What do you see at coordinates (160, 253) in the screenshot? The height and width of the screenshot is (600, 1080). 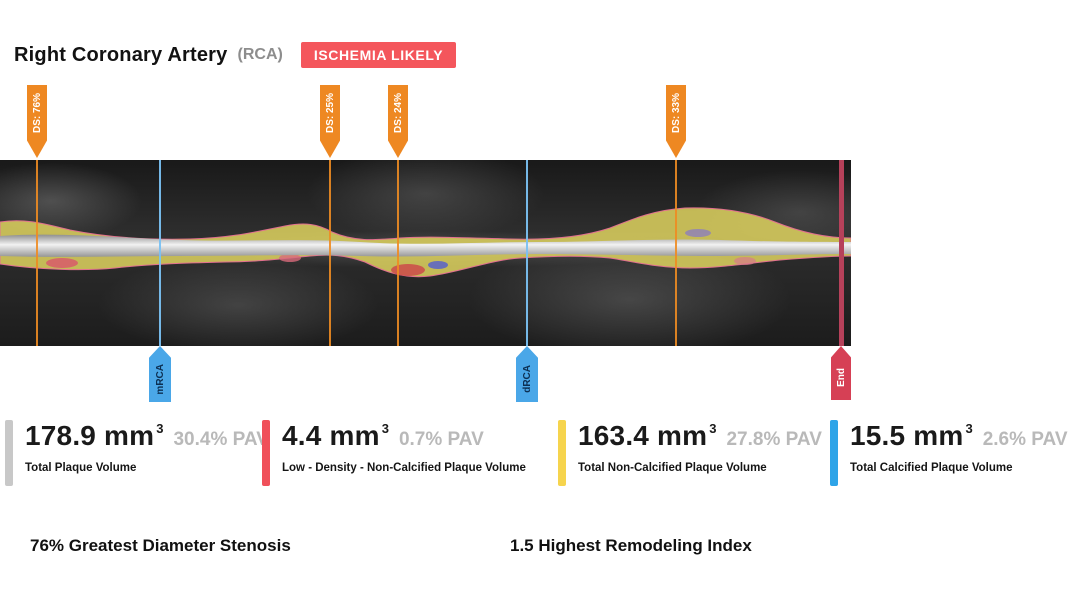 I see `segment-line-mrca` at bounding box center [160, 253].